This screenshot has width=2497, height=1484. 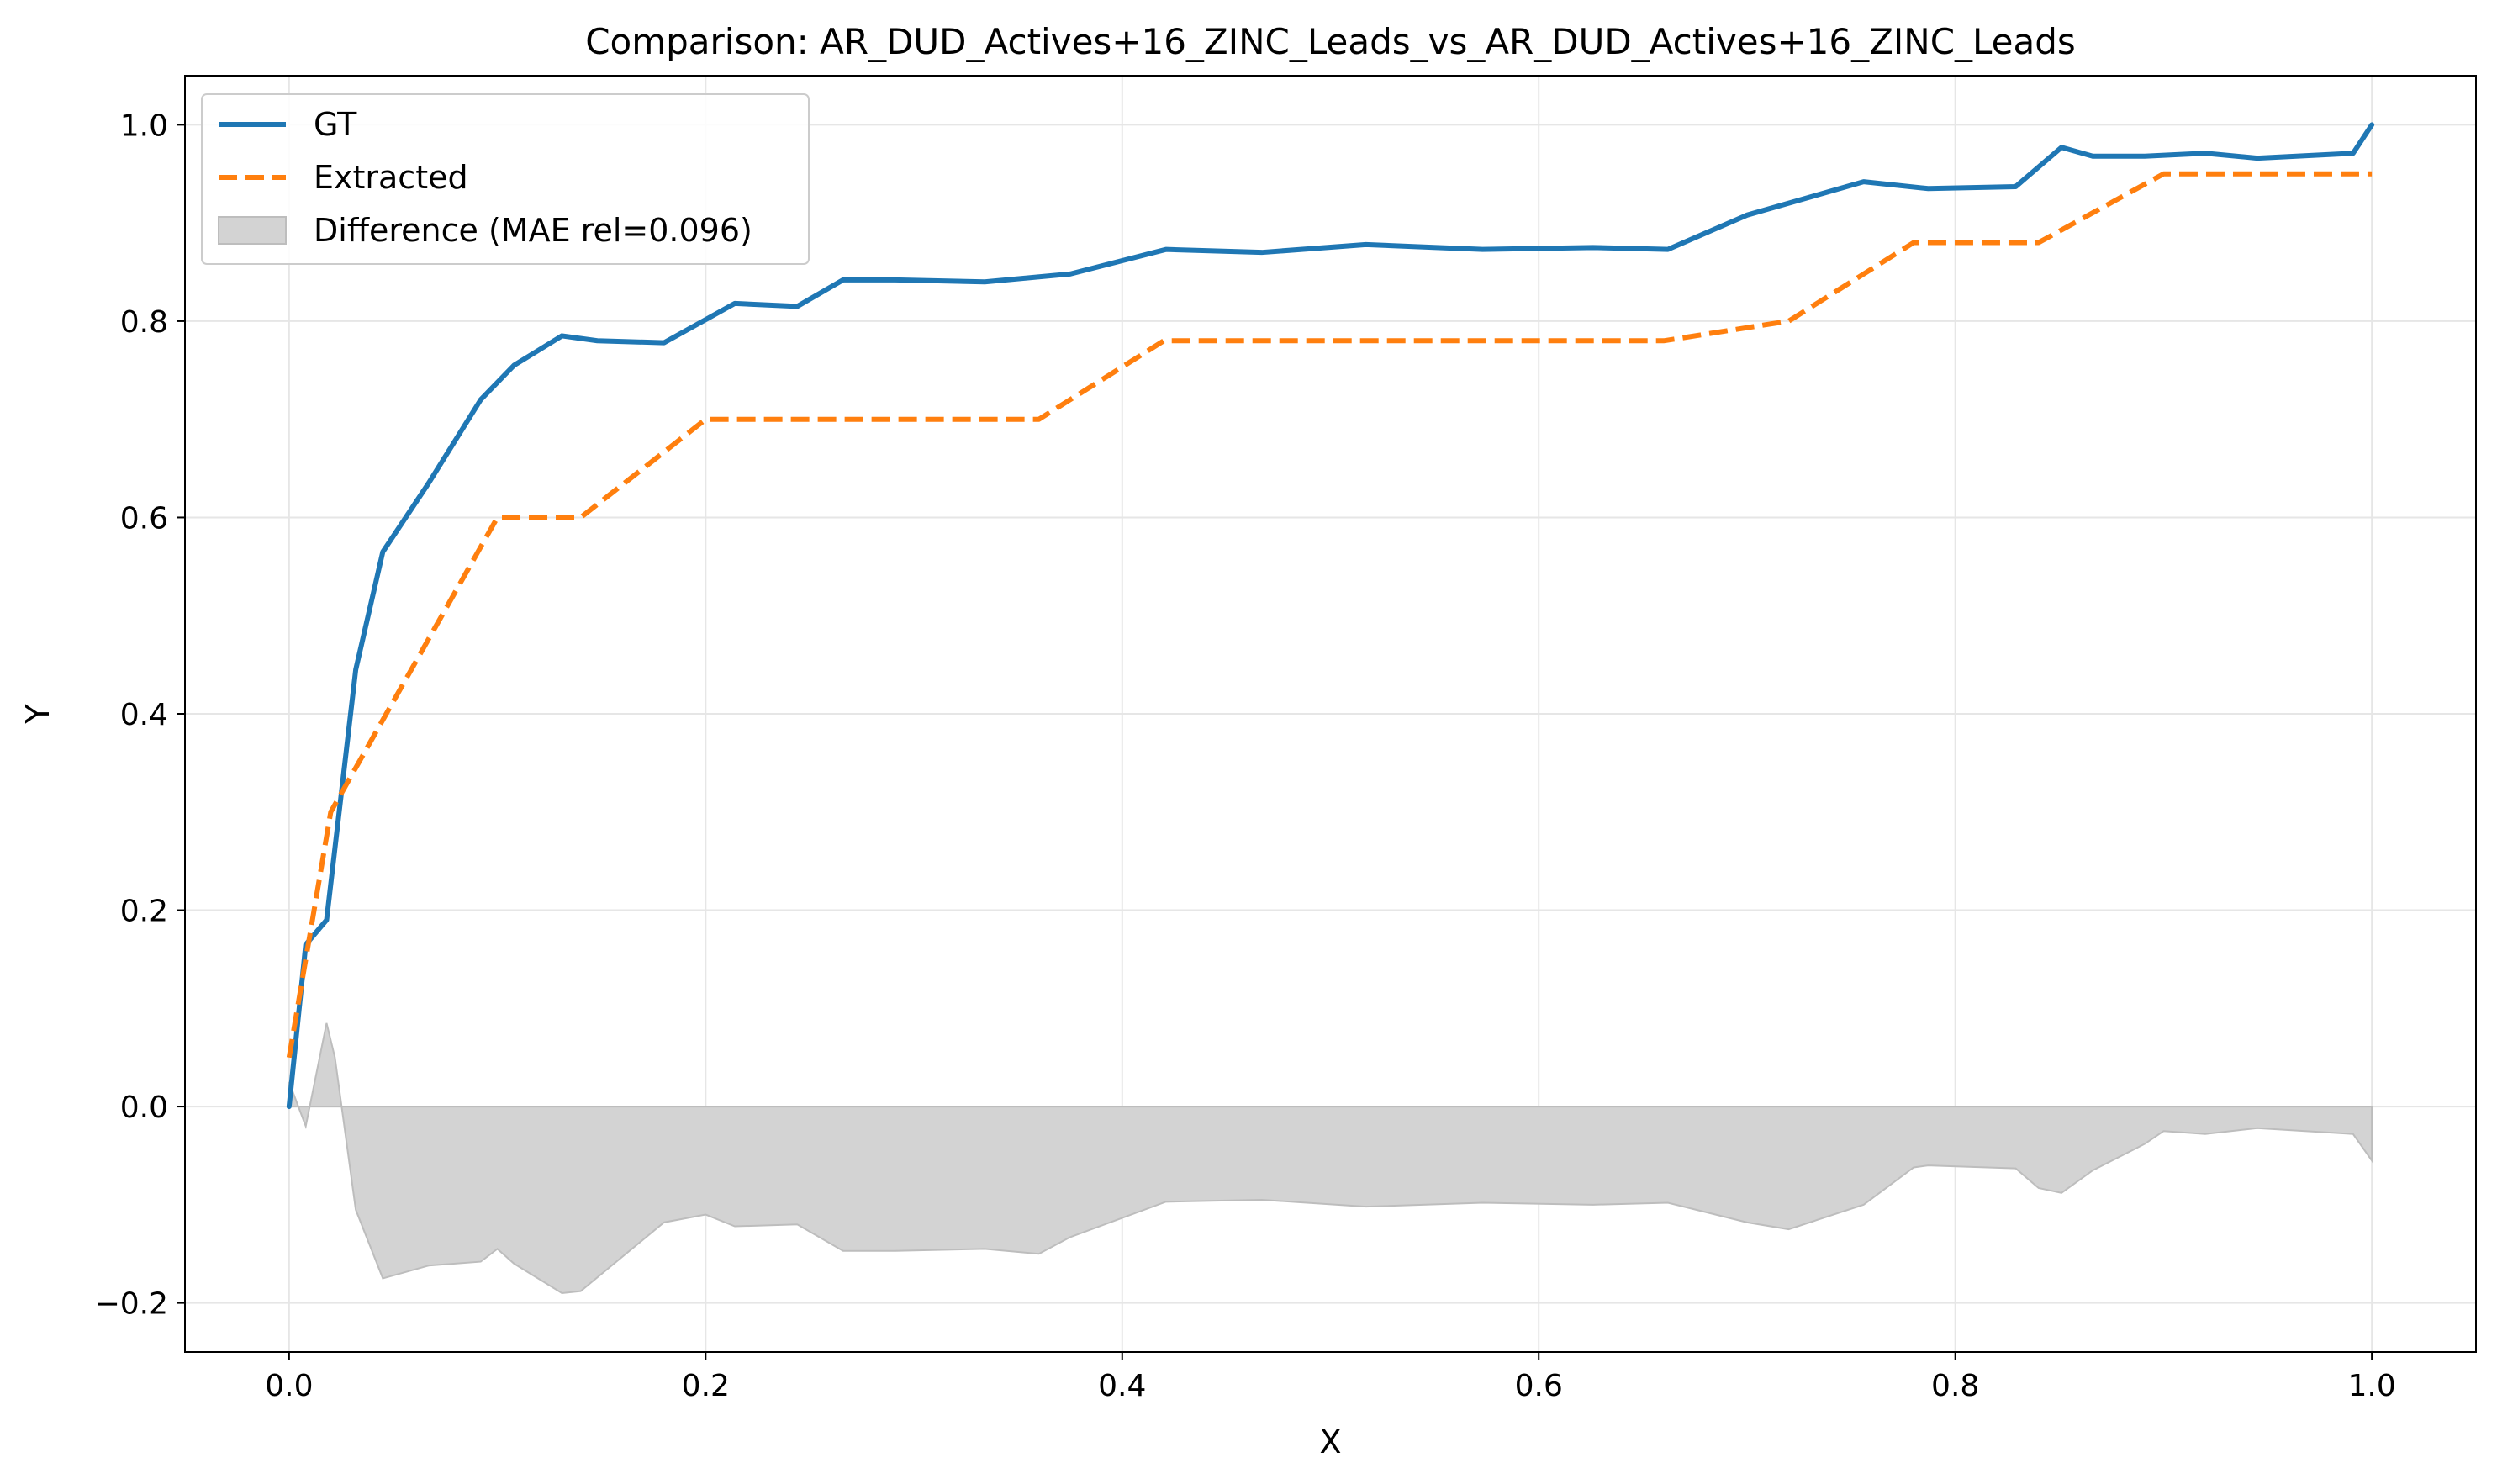 What do you see at coordinates (706, 1386) in the screenshot?
I see `x-tick-label: 0.2` at bounding box center [706, 1386].